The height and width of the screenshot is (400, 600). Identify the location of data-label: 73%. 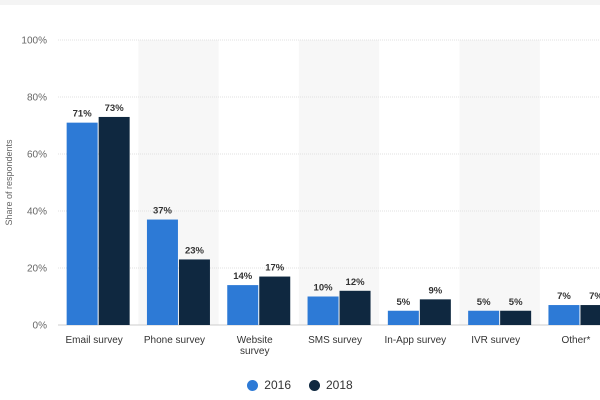
(115, 108).